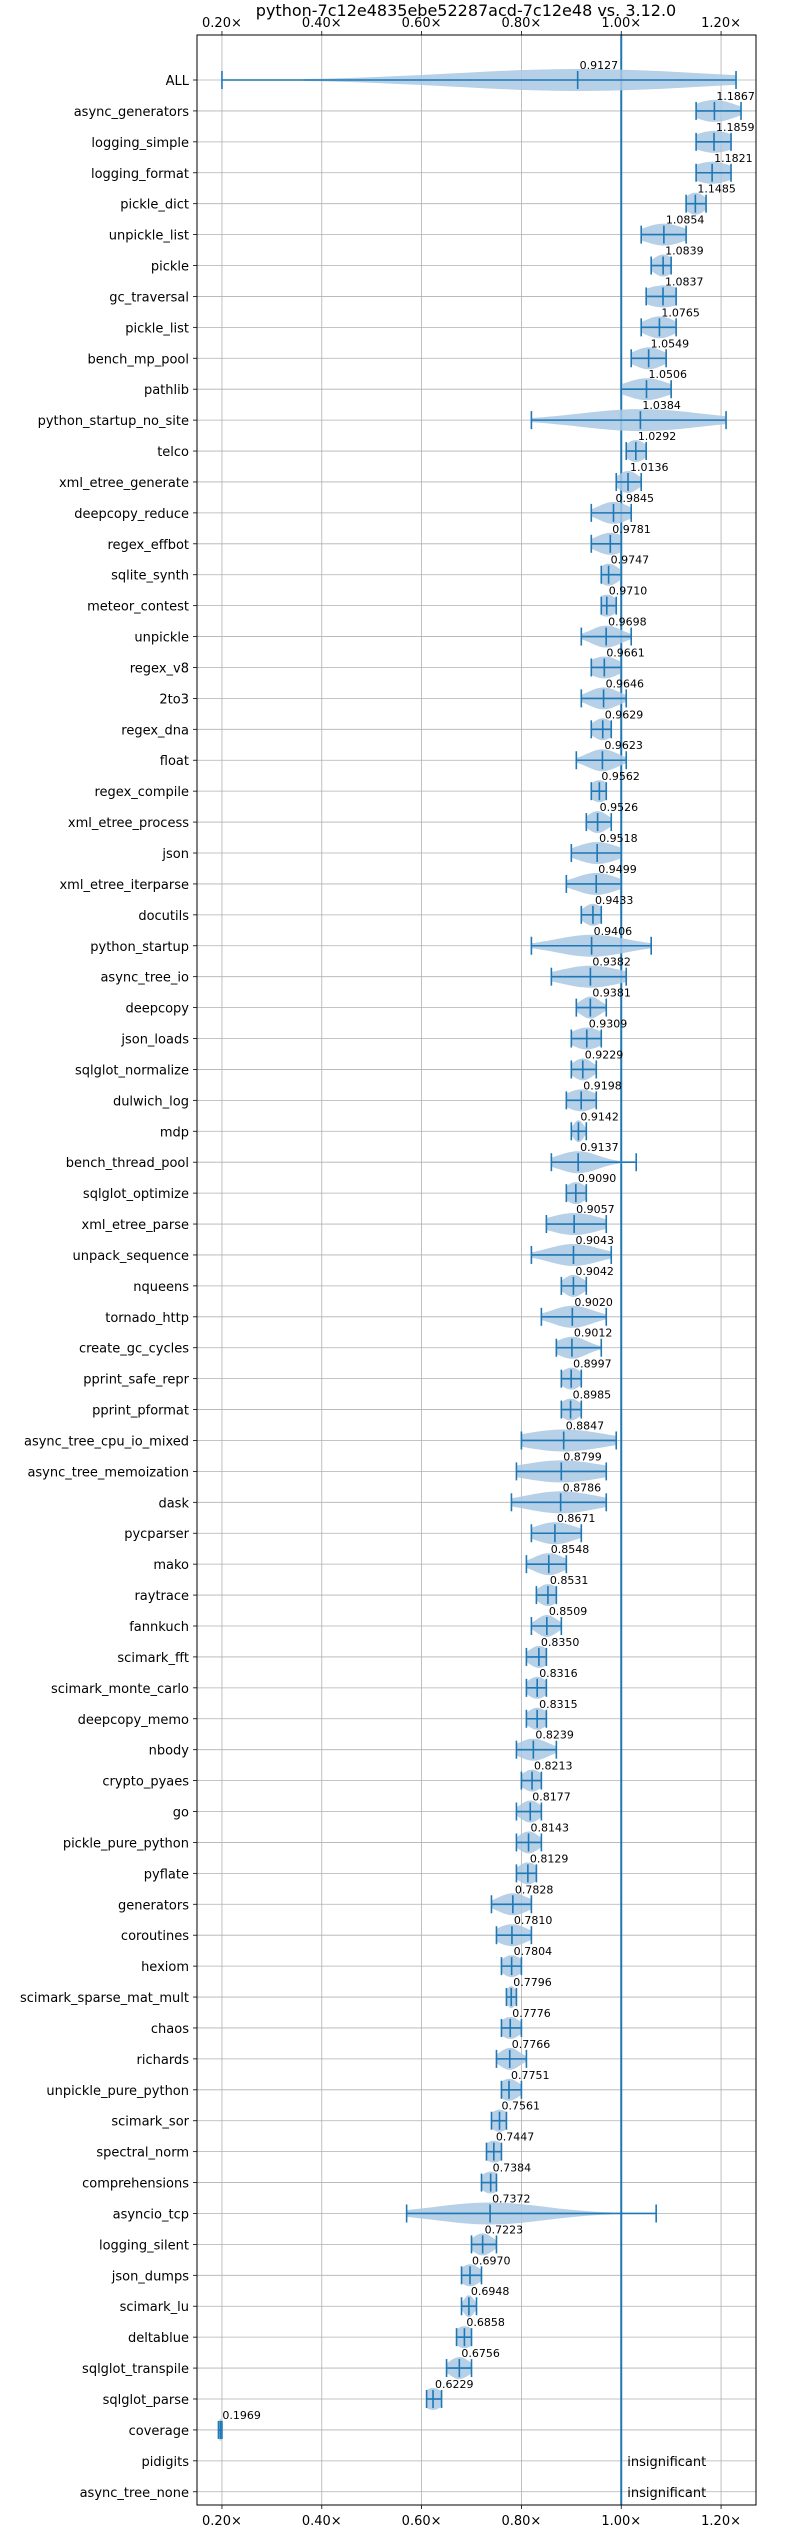 The height and width of the screenshot is (2544, 800). I want to click on value-label: 0.8799, so click(582, 1456).